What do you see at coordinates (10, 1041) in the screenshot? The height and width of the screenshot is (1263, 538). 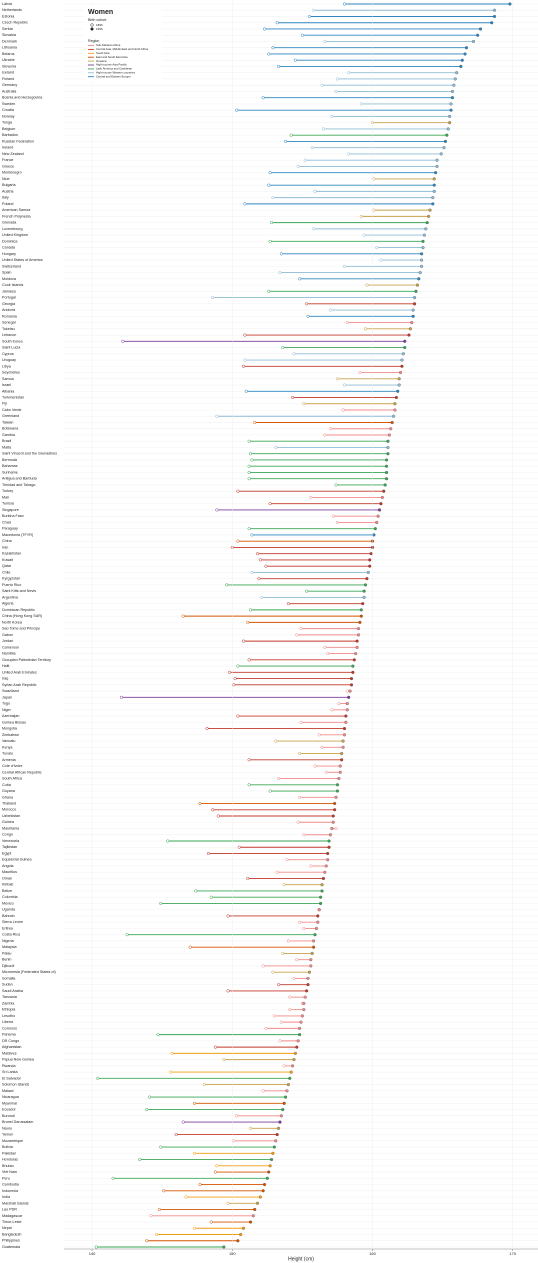 I see `category-label: DR Congo` at bounding box center [10, 1041].